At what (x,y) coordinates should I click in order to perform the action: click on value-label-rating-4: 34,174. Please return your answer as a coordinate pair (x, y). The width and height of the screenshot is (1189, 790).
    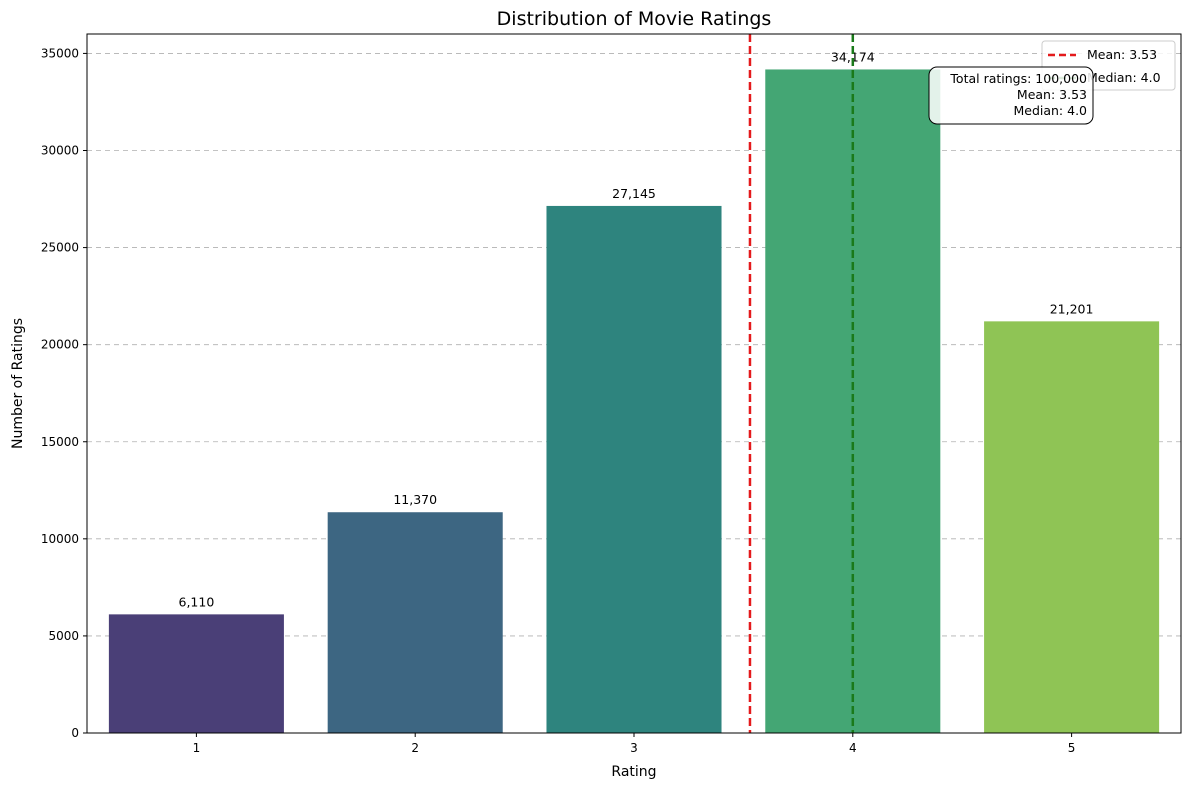
    Looking at the image, I should click on (853, 56).